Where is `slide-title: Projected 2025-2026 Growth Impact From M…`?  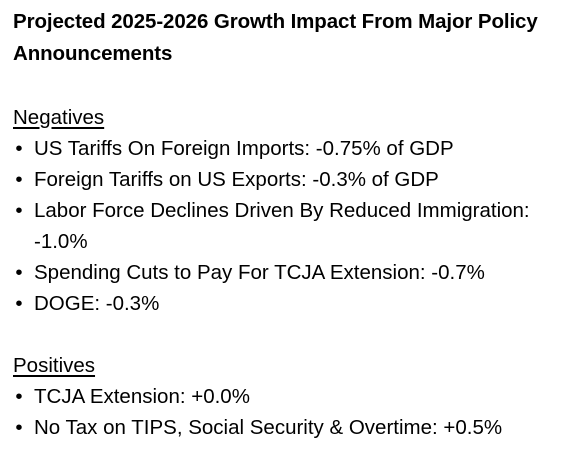 slide-title: Projected 2025-2026 Growth Impact From M… is located at coordinates (275, 37).